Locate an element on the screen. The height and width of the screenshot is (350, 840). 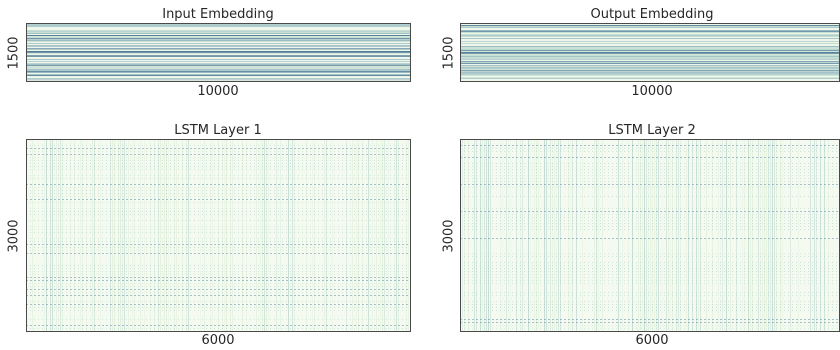
heatmap-plot is located at coordinates (650, 52).